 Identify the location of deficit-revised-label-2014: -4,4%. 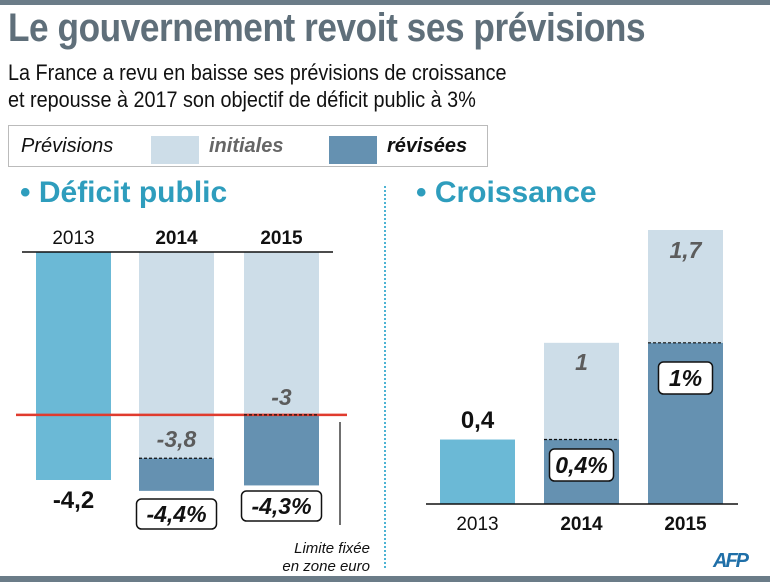
(176, 514).